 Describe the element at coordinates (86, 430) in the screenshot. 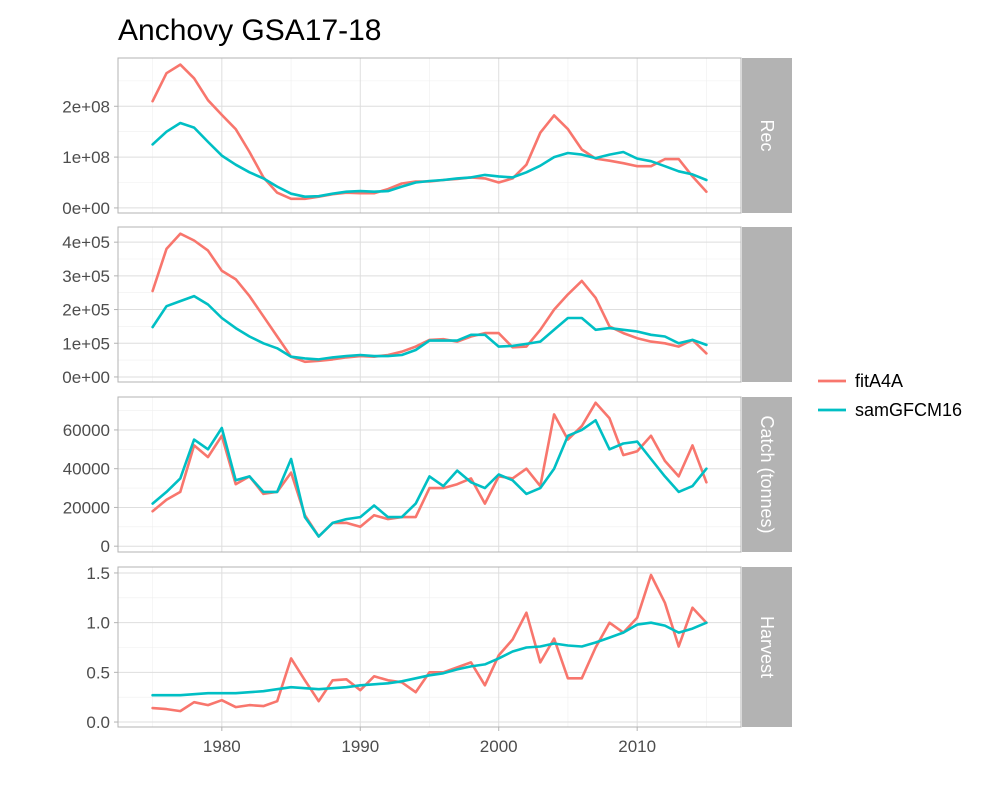

I see `y-tick-label: 60000` at that location.